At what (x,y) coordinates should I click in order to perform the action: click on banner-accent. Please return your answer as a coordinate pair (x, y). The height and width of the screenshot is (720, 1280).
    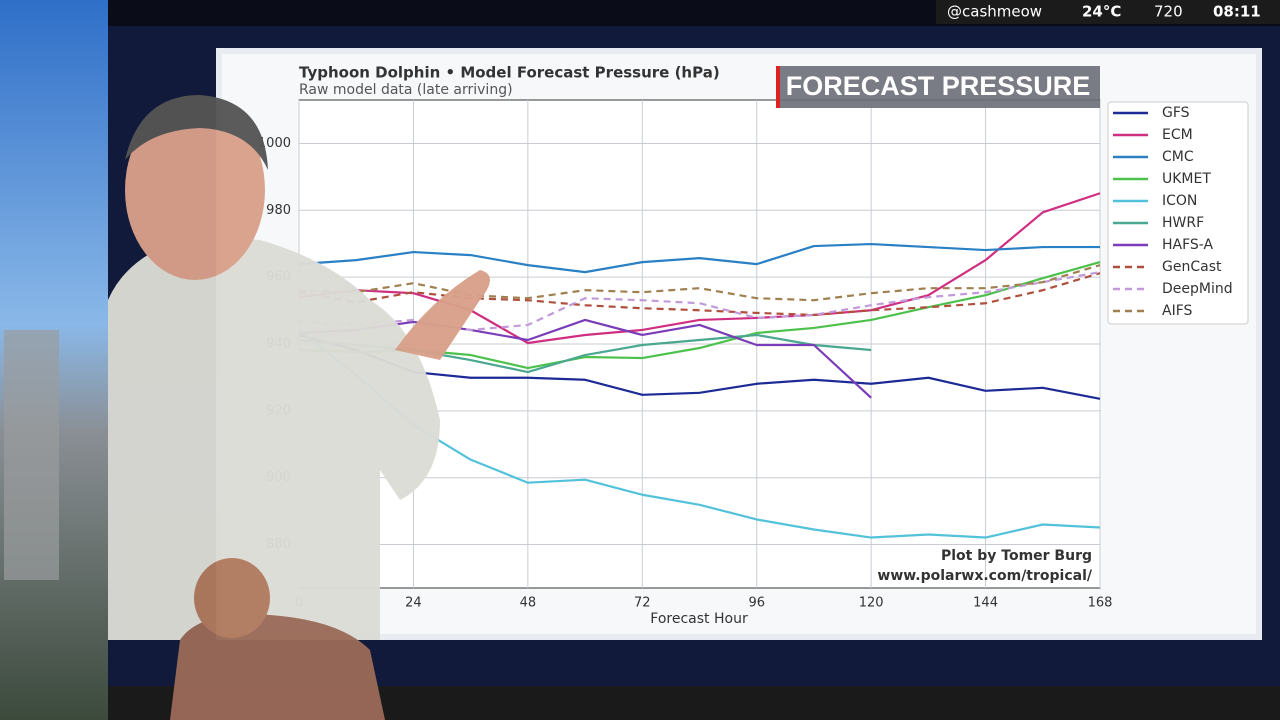
    Looking at the image, I should click on (778, 87).